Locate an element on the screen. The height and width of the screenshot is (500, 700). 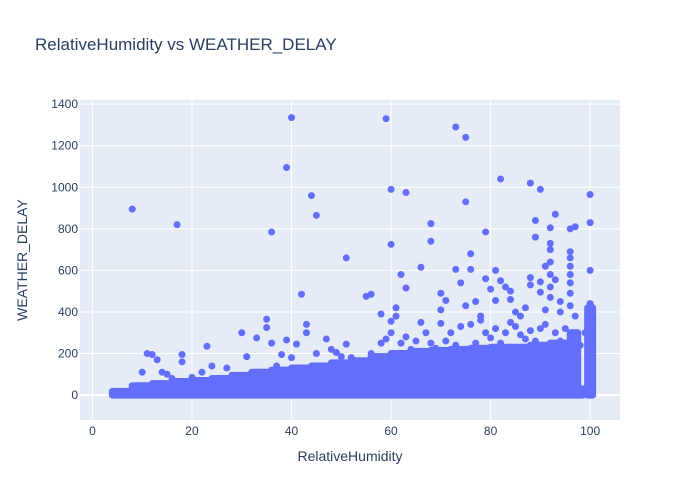
x-tick-label: 100 is located at coordinates (590, 431).